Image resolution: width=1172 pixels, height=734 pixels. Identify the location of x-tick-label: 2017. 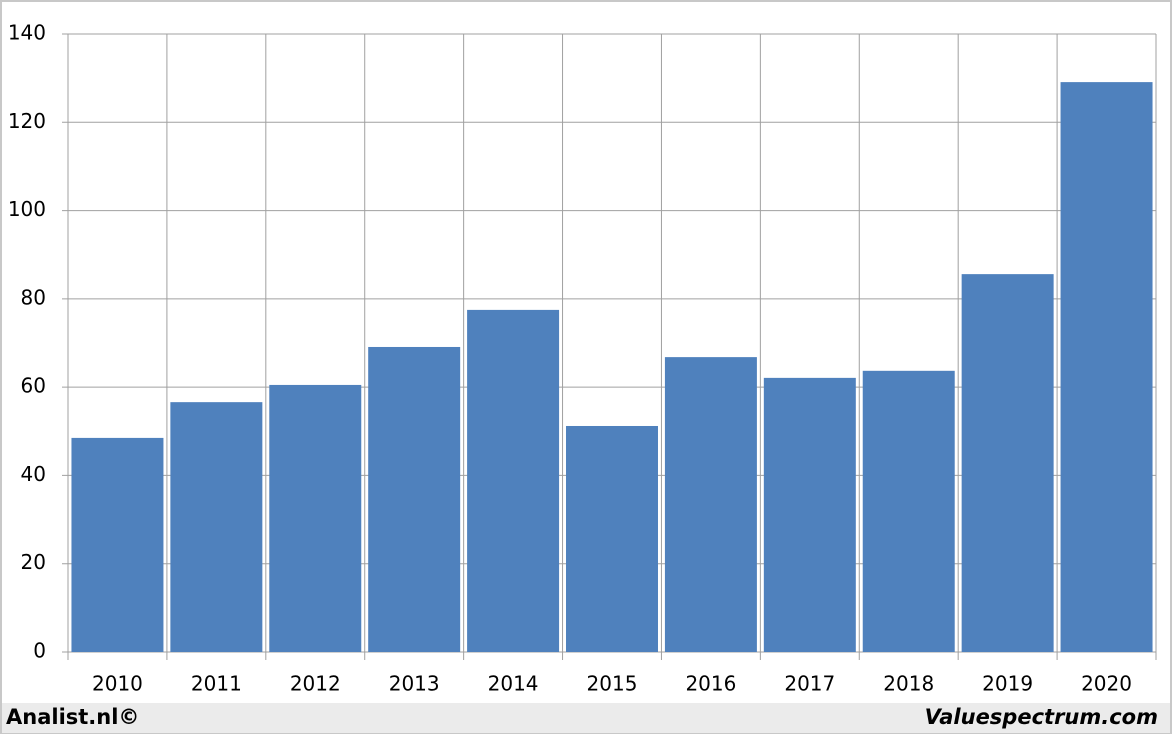
(809, 684).